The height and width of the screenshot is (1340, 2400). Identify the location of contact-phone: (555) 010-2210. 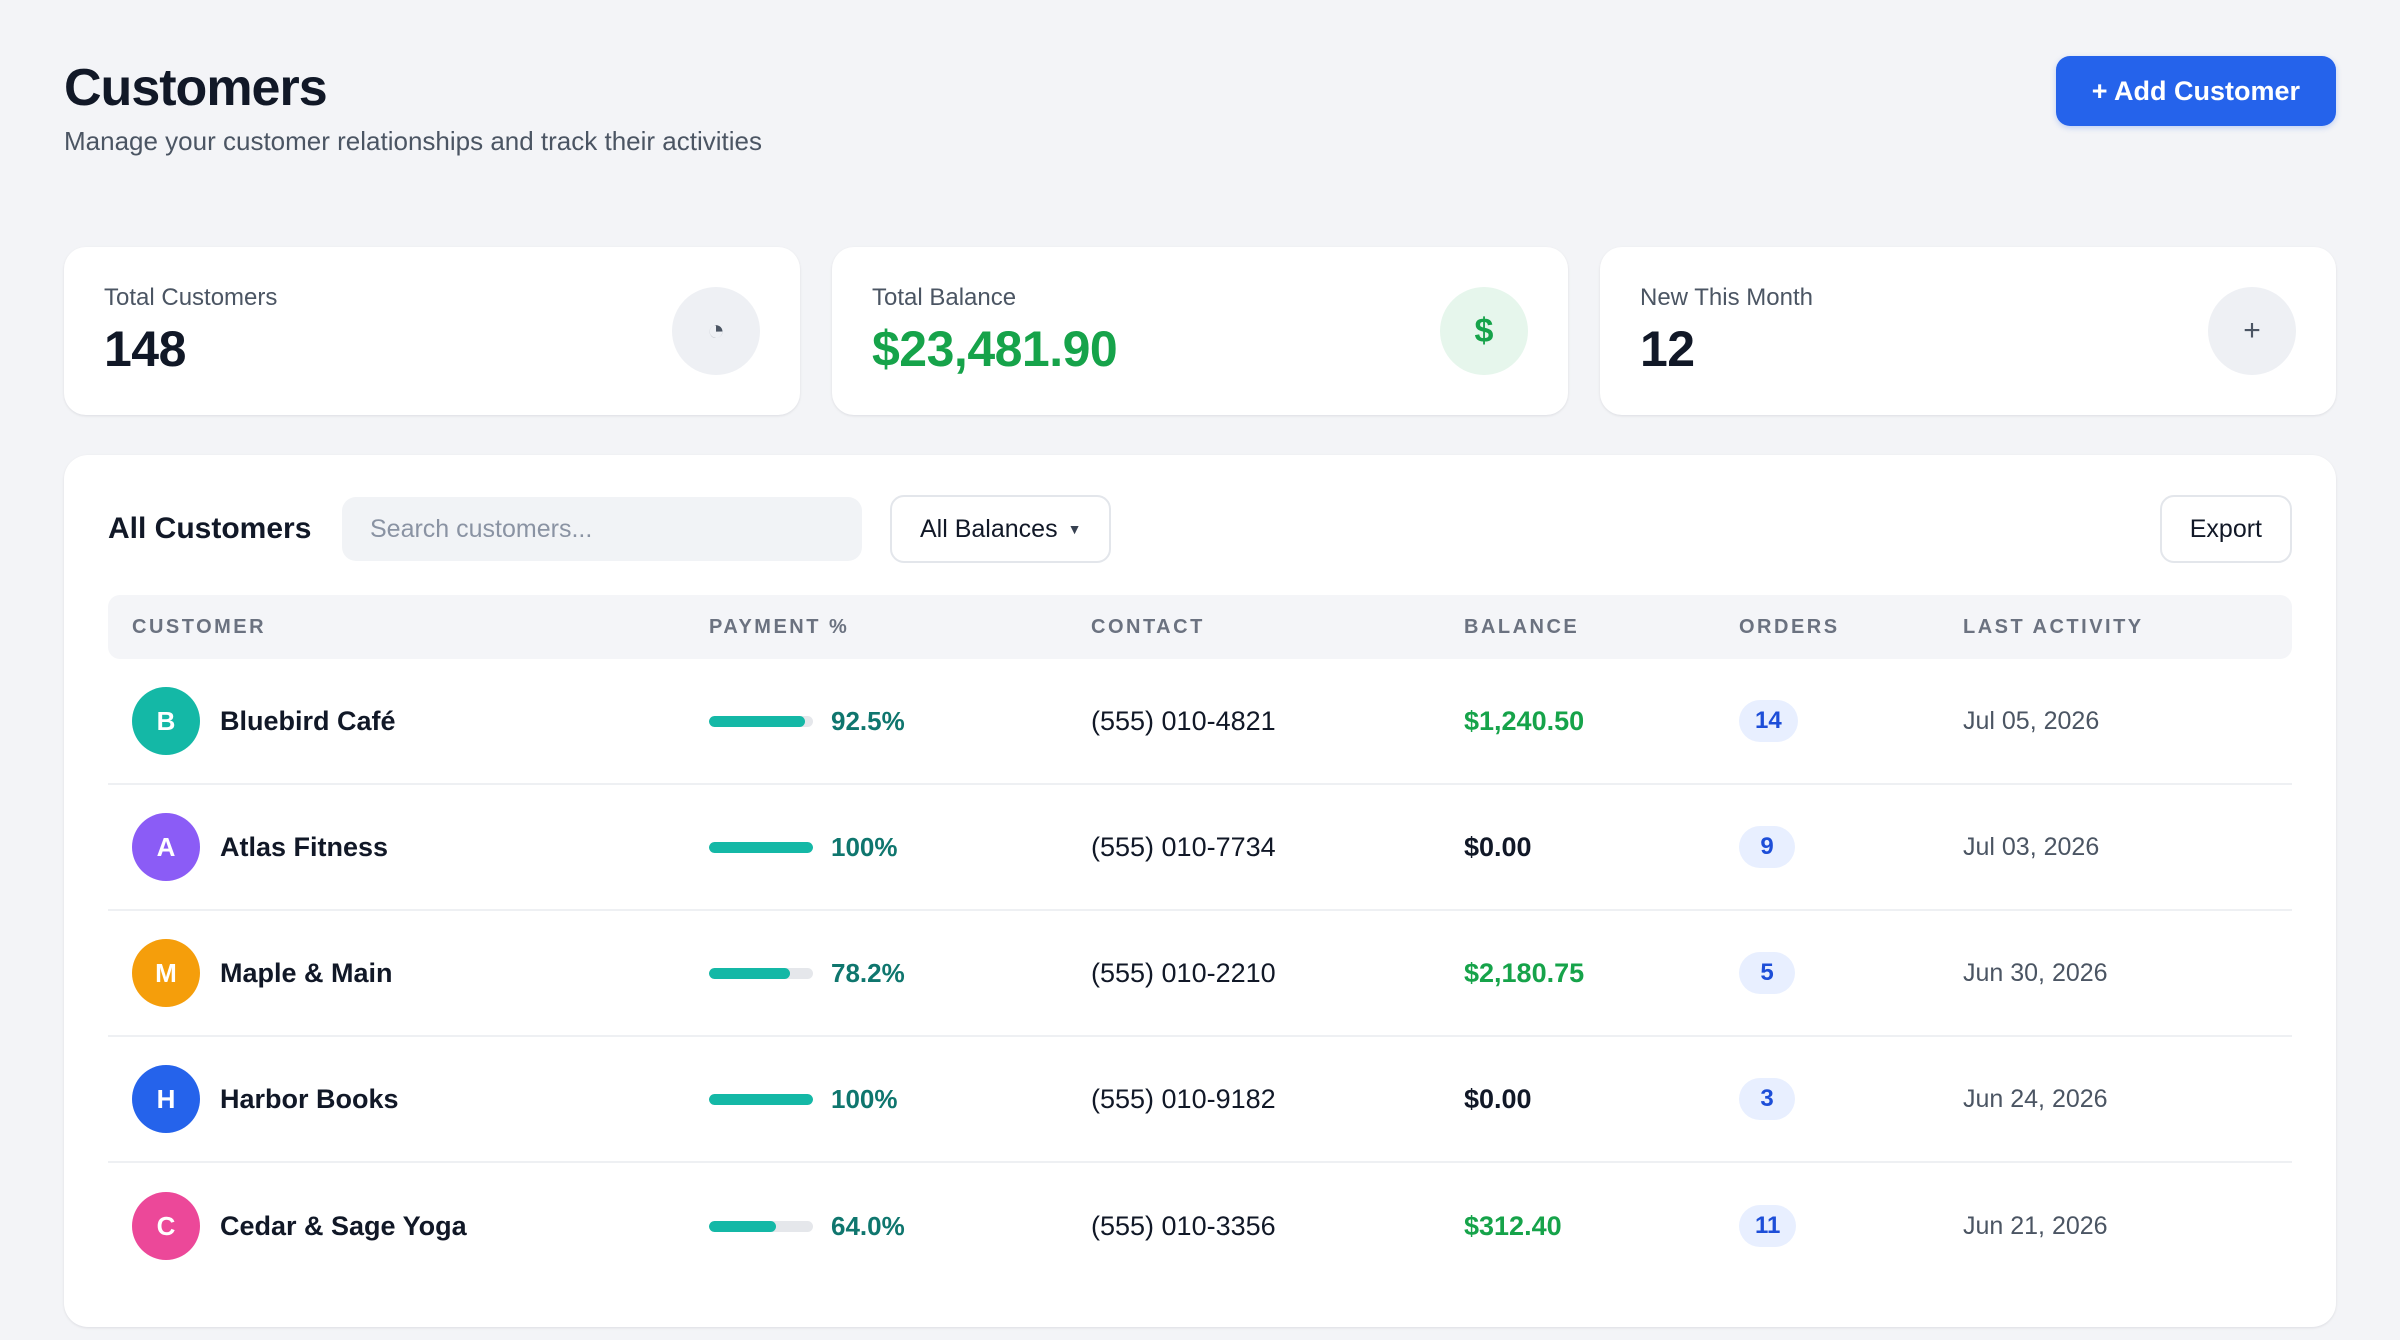
(1183, 972).